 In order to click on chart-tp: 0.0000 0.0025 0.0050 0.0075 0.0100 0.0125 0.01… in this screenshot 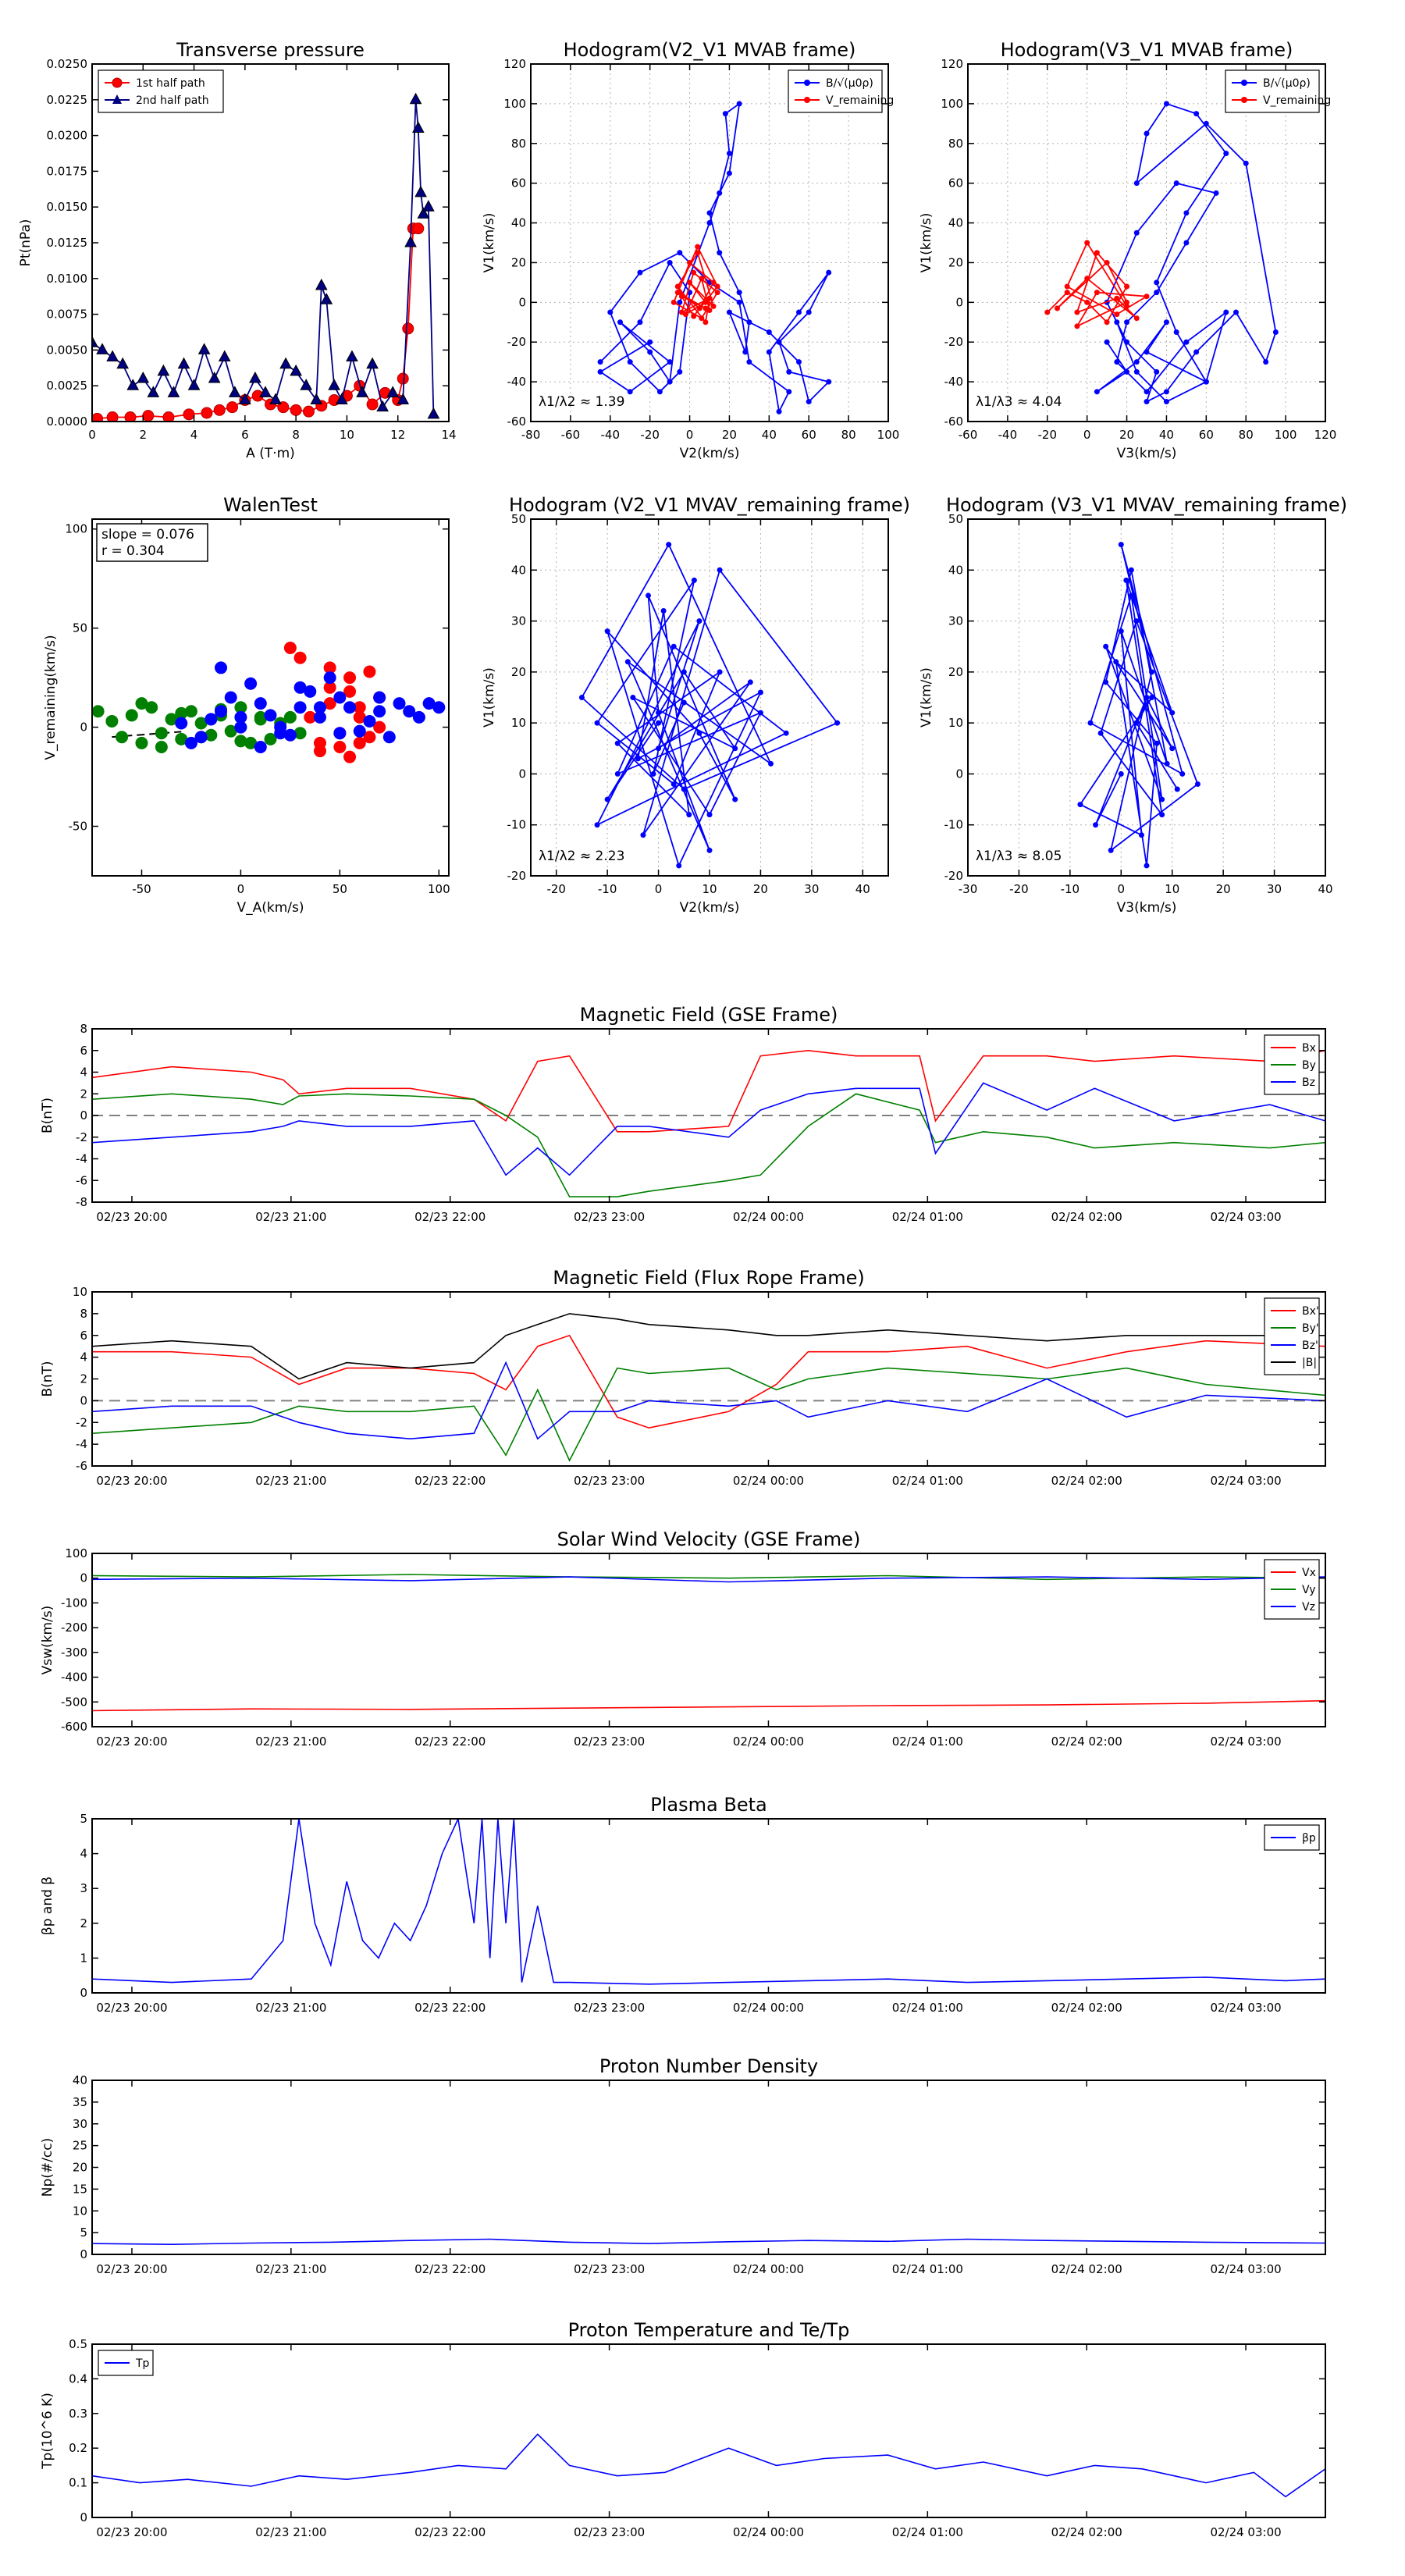, I will do `click(238, 250)`.